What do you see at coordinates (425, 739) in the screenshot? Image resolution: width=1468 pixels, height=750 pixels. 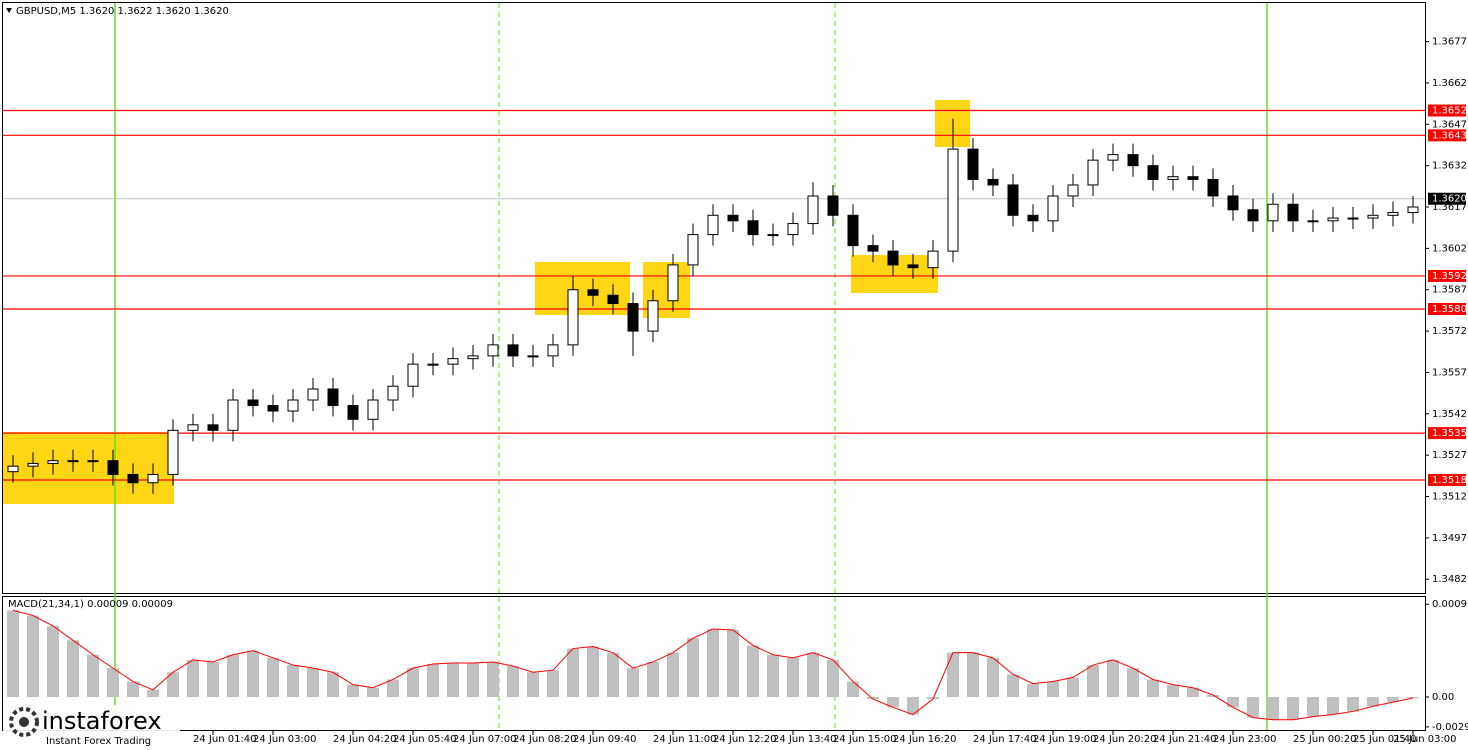 I see `x-tick-label: 24 Jun 05:40` at bounding box center [425, 739].